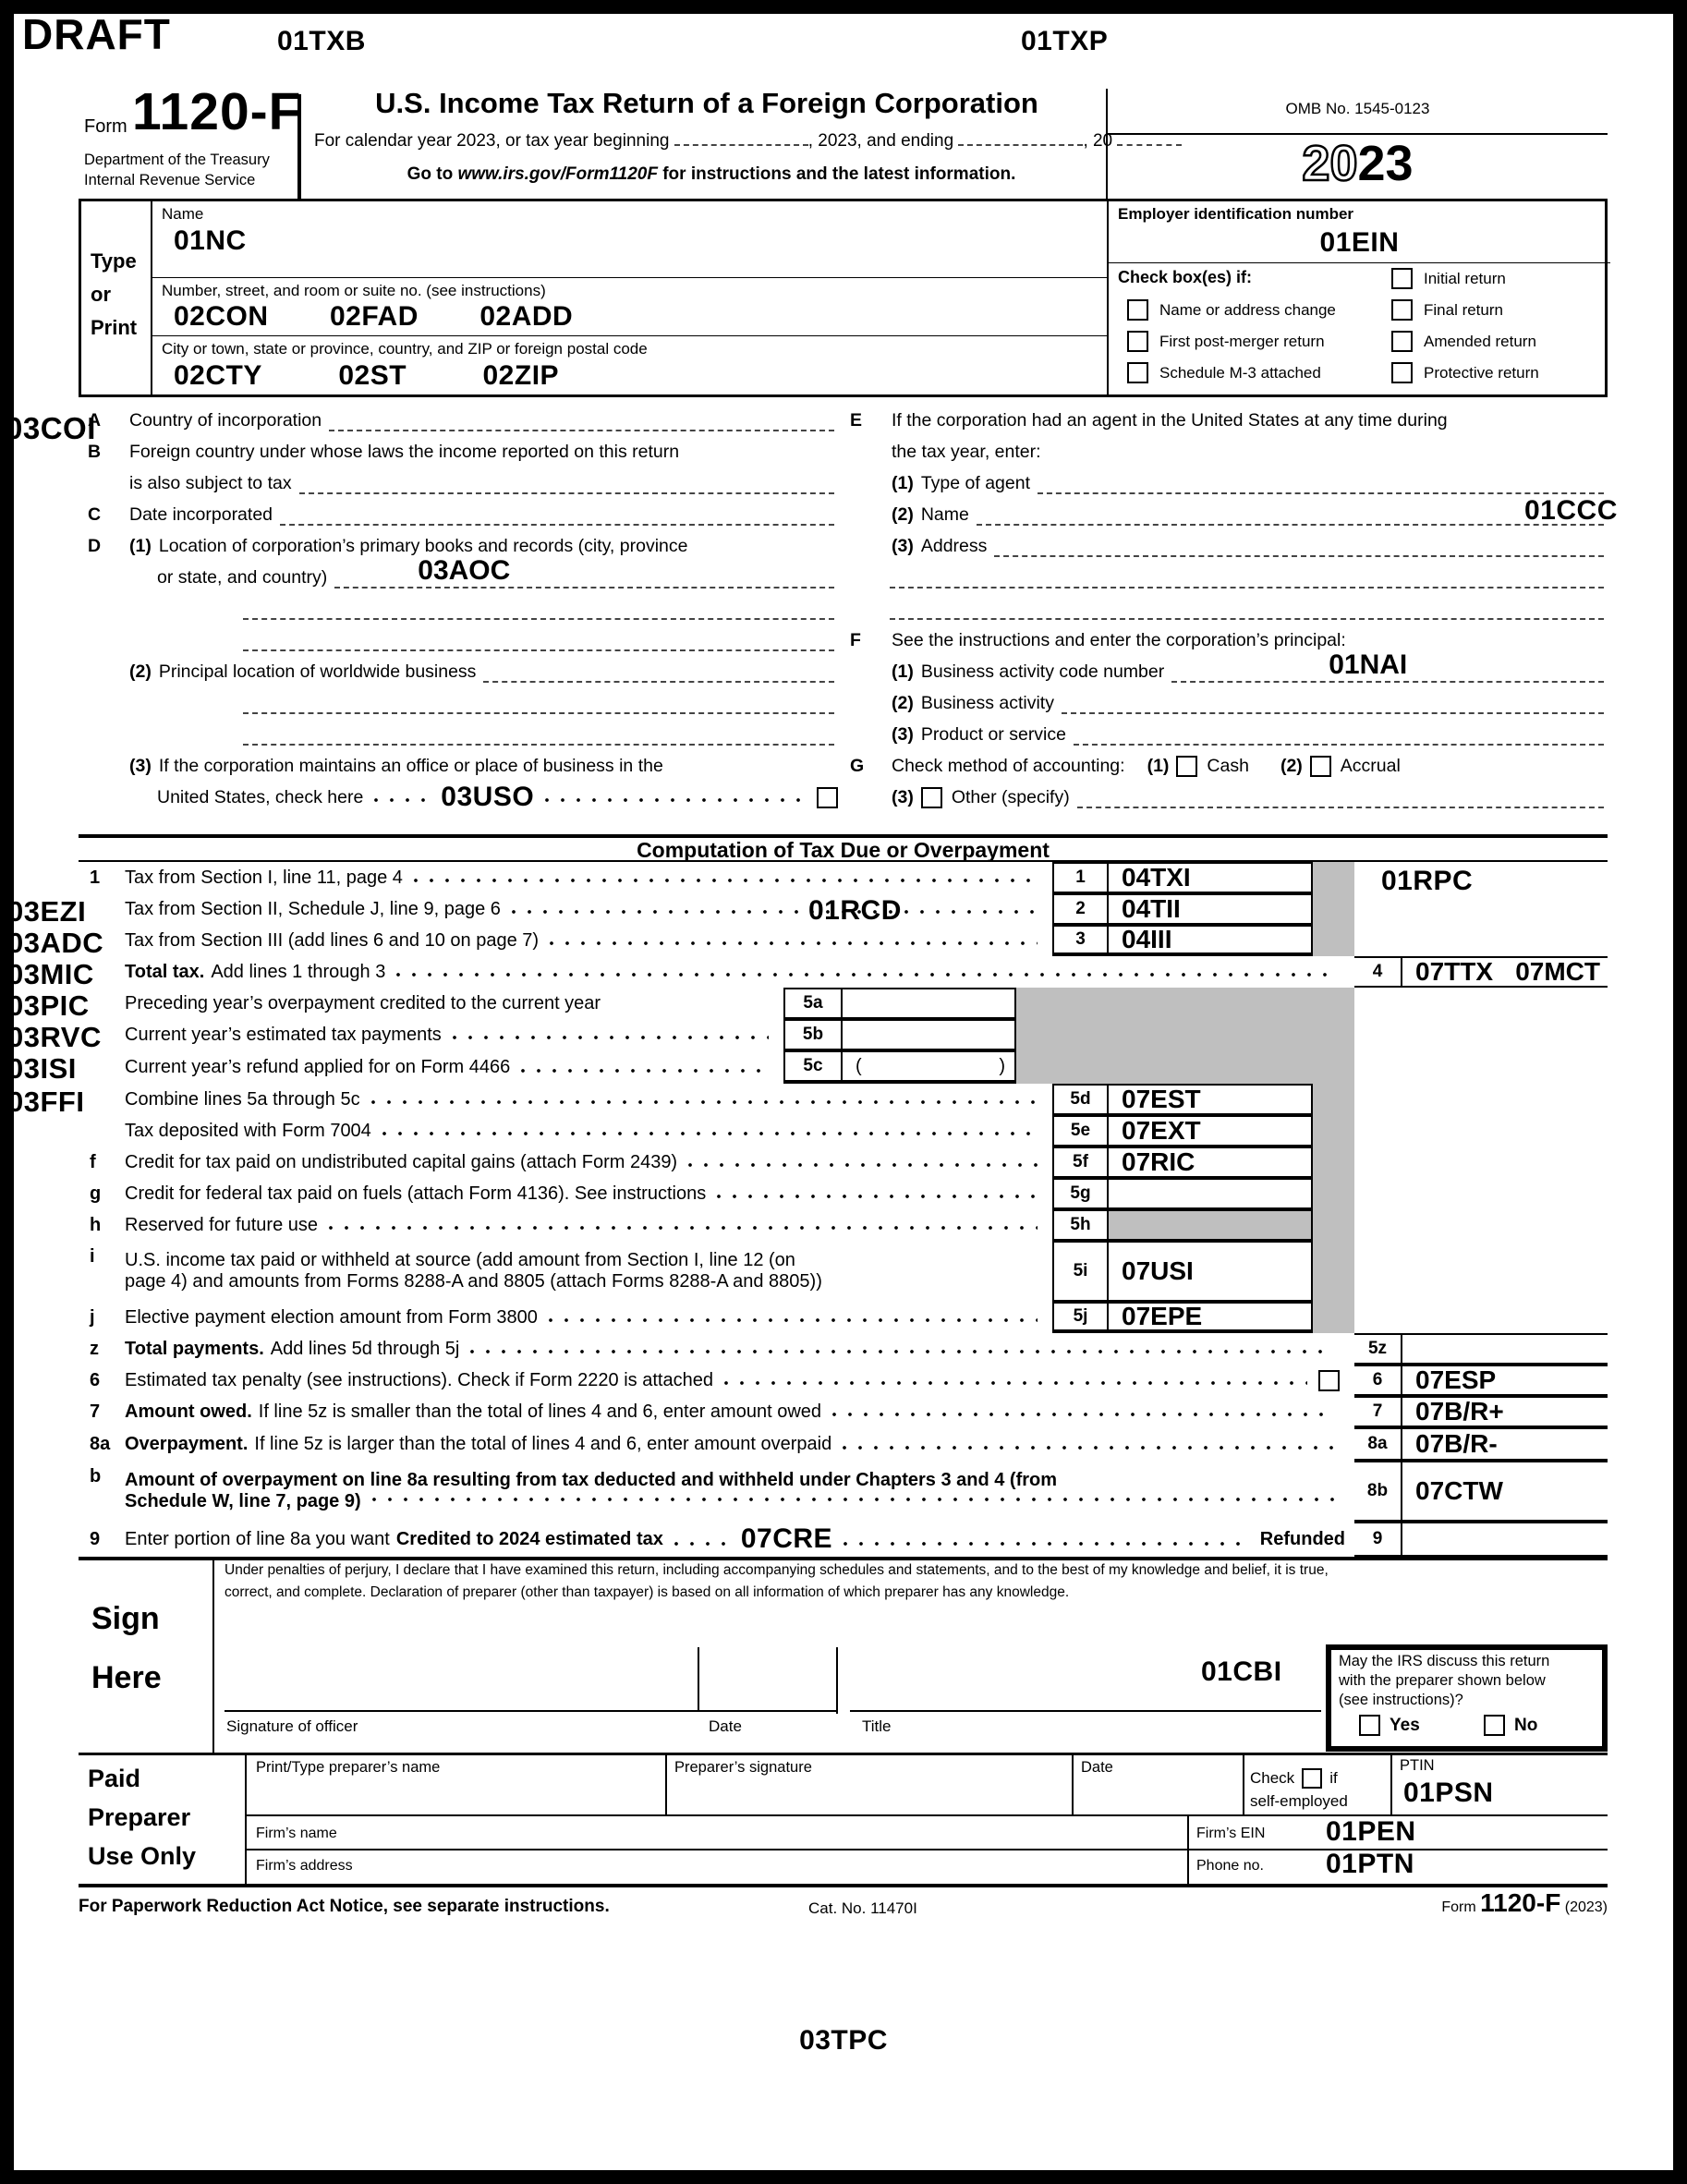 The width and height of the screenshot is (1687, 2184). Describe the element at coordinates (461, 1711) in the screenshot. I see `officer-signature-line` at that location.